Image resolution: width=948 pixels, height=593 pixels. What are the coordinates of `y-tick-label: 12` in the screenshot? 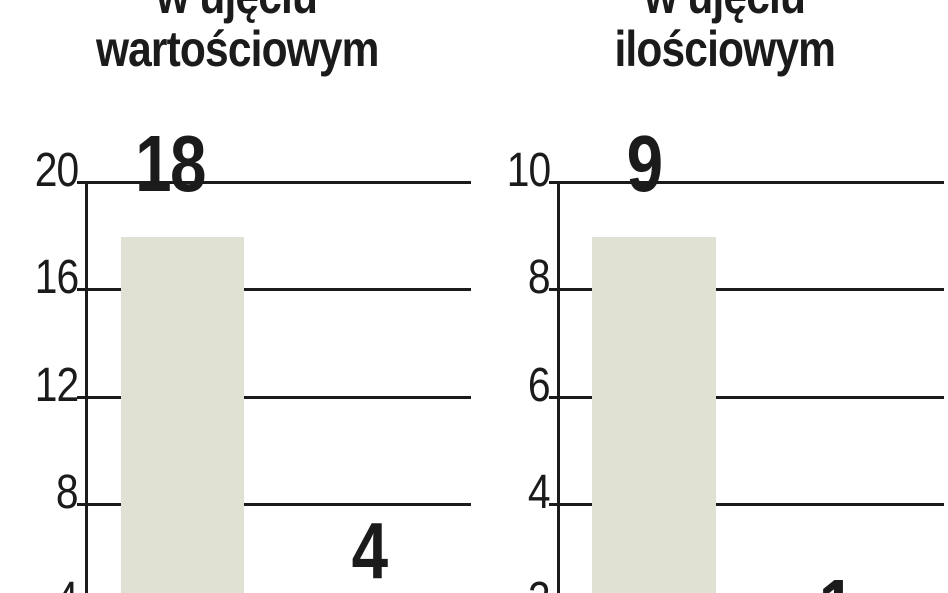 It's located at (56, 385).